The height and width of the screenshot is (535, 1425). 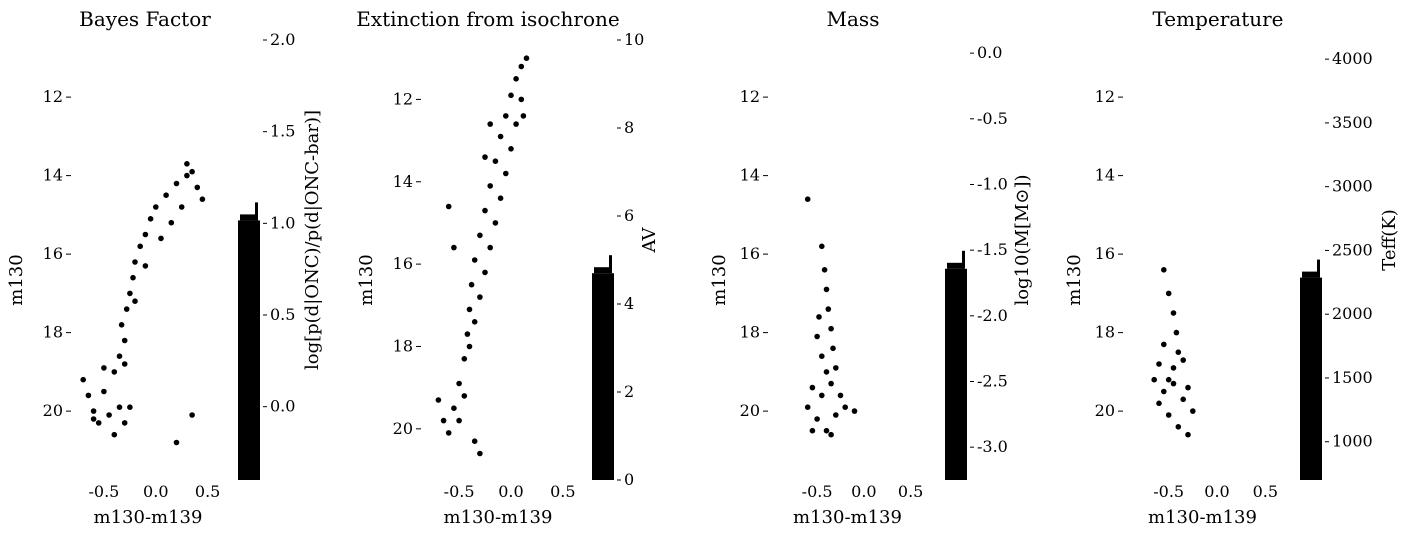 I want to click on colorbar-label: Teff(K), so click(x=1389, y=240).